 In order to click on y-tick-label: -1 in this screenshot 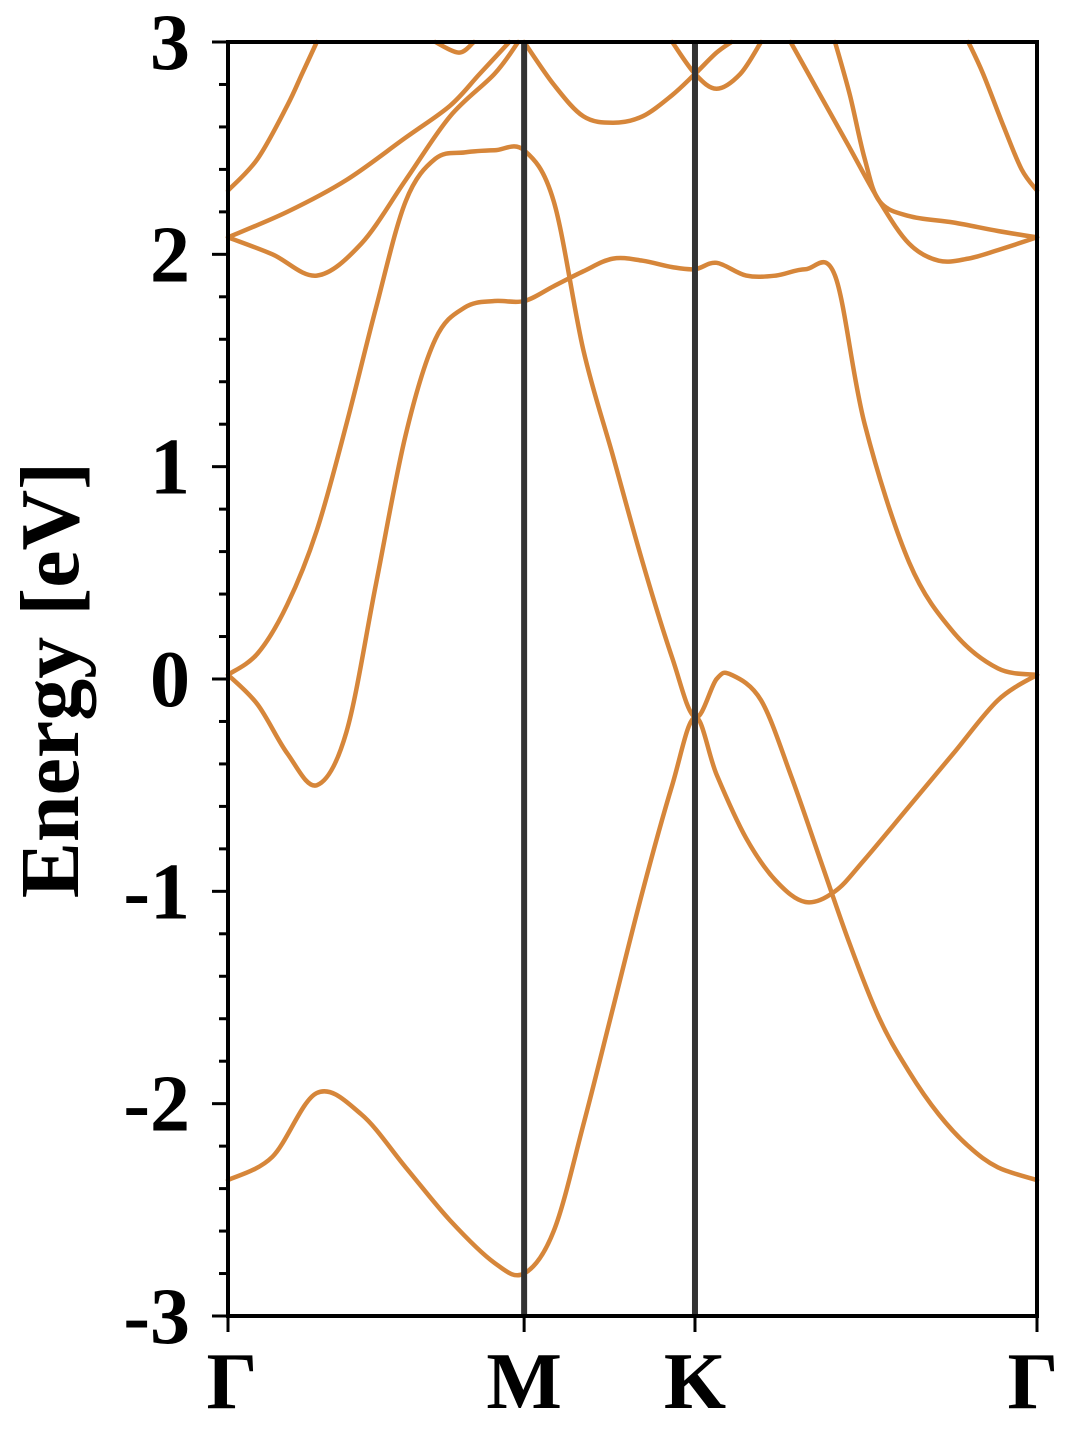, I will do `click(156, 892)`.